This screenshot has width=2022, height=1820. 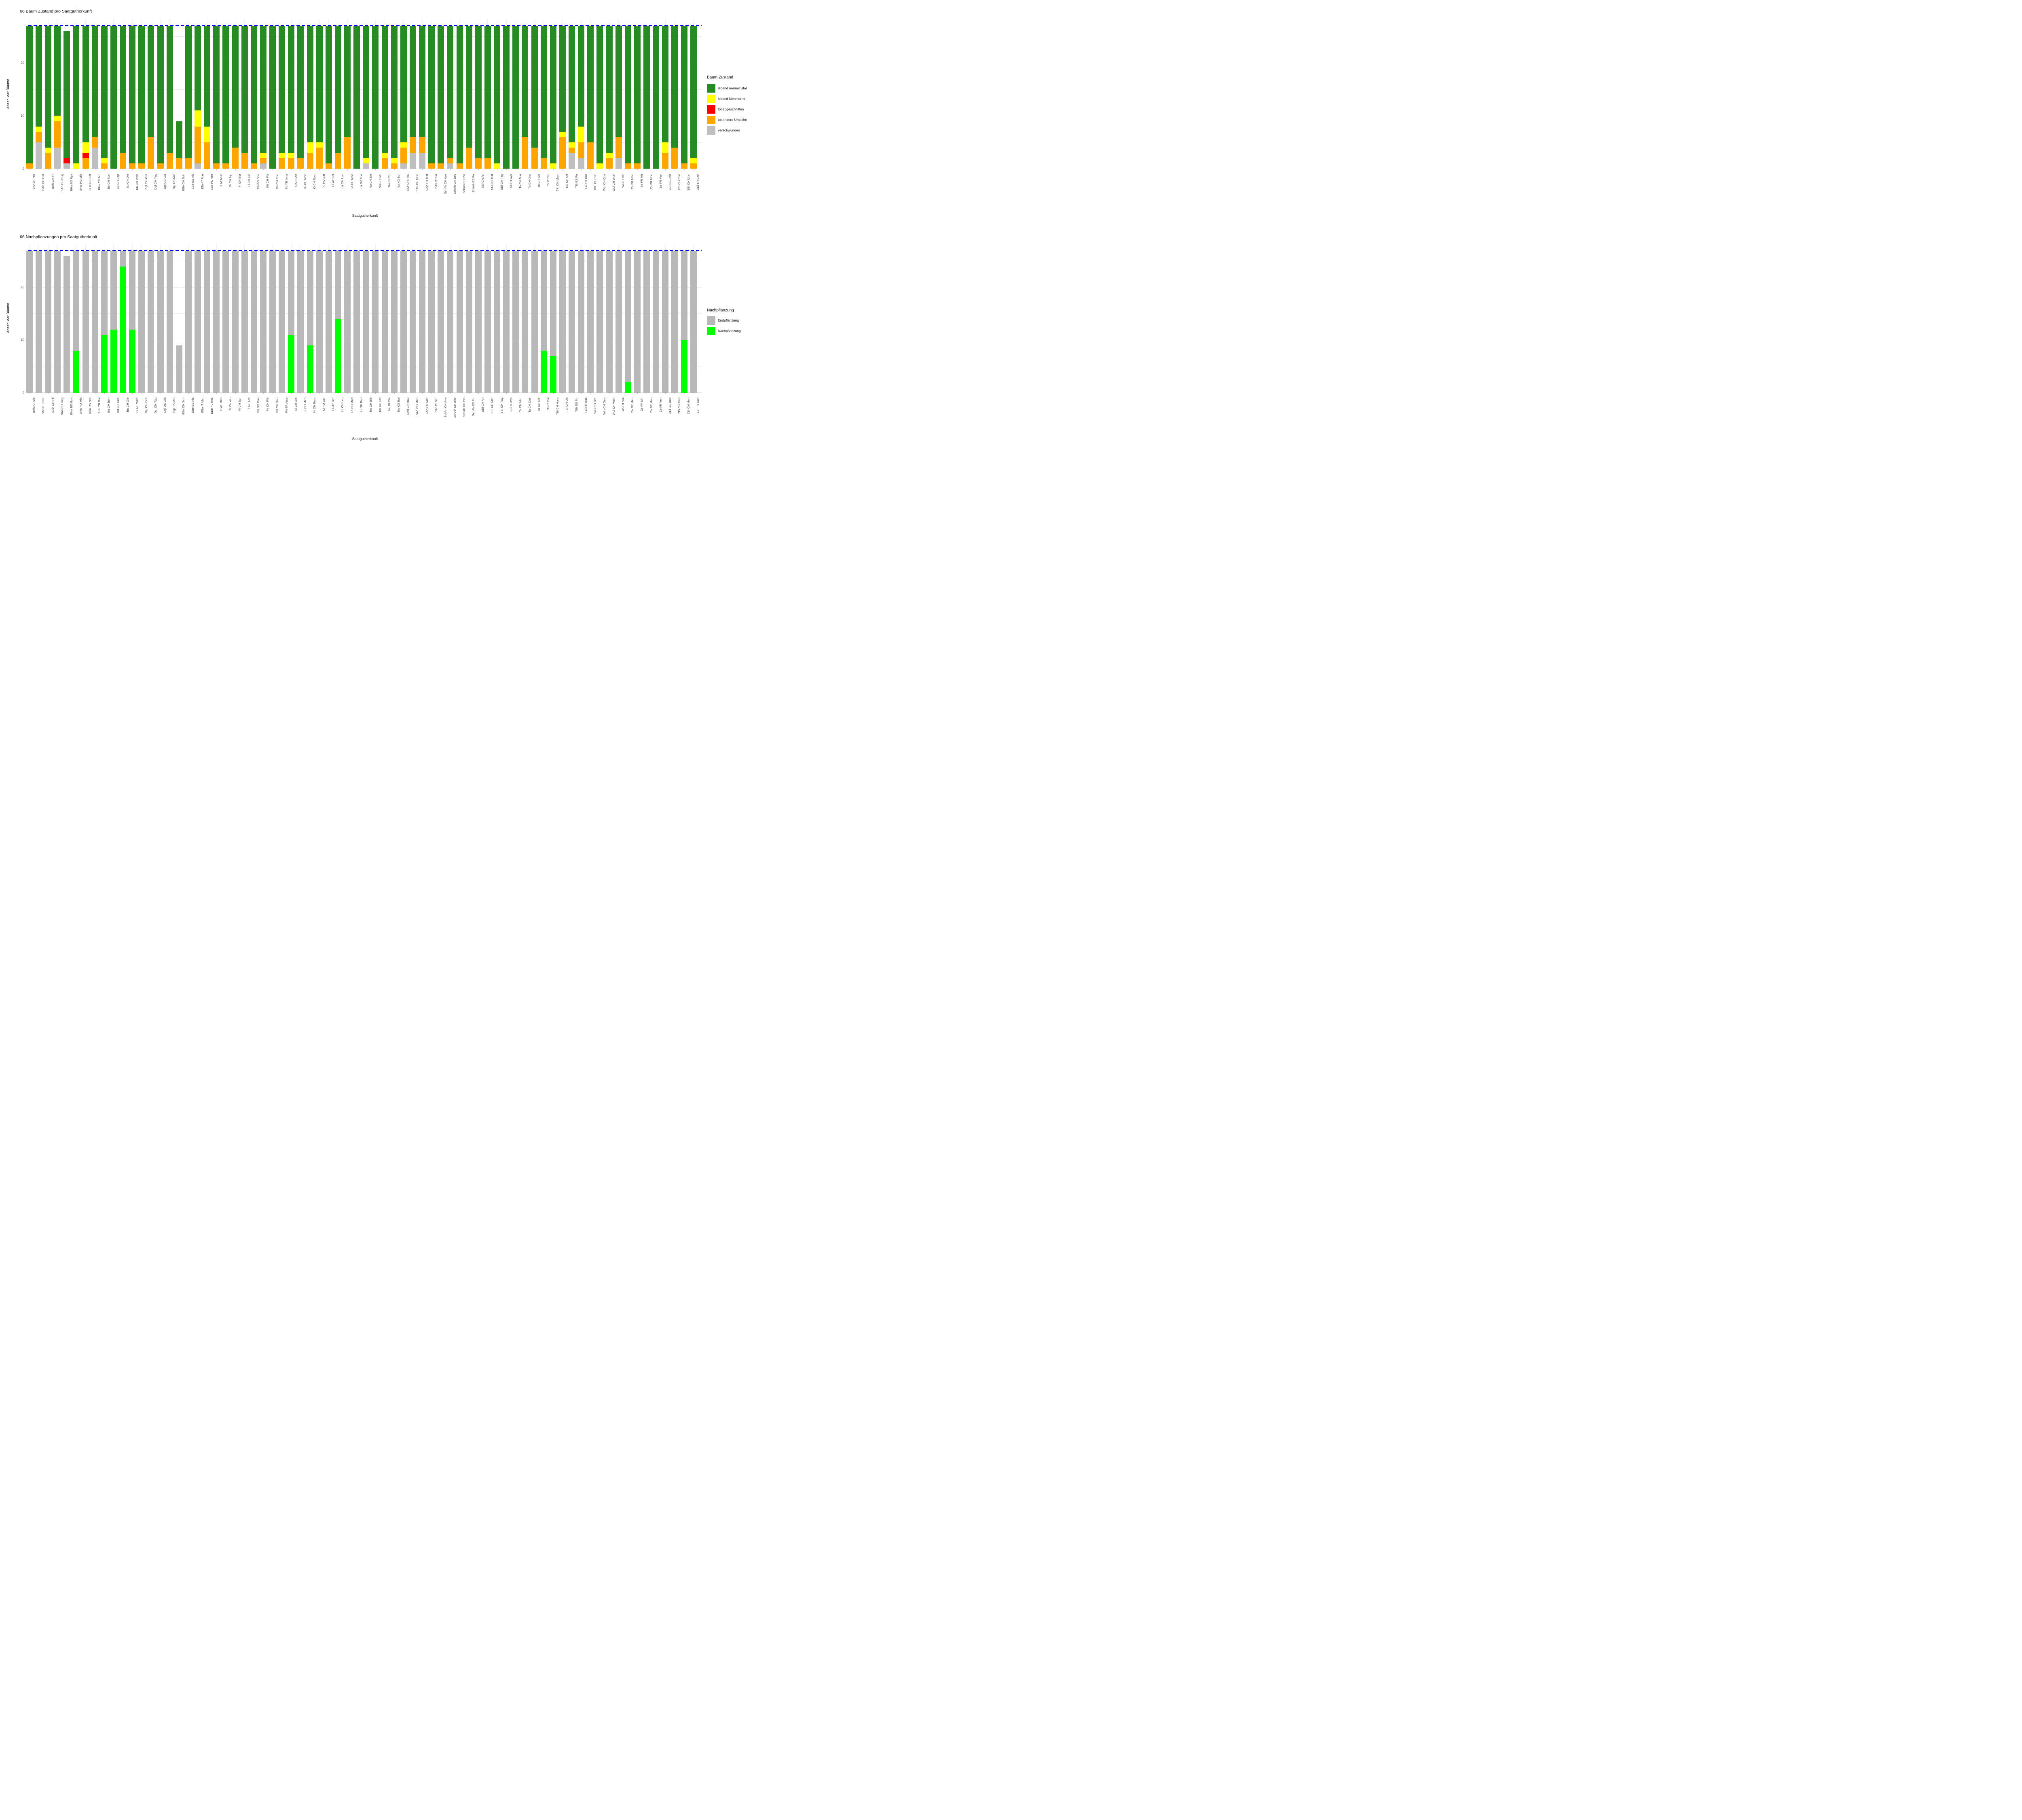 What do you see at coordinates (679, 406) in the screenshot?
I see `x-tick-label: ZEi CH Cad` at bounding box center [679, 406].